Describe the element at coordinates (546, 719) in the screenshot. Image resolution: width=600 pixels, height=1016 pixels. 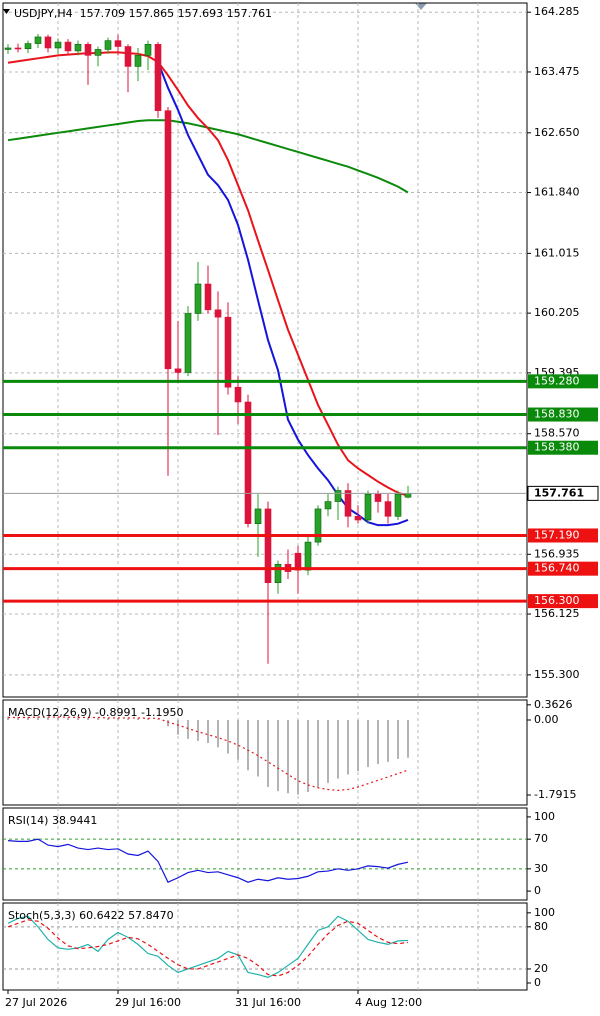
I see `y-tick-label: 0.00` at that location.